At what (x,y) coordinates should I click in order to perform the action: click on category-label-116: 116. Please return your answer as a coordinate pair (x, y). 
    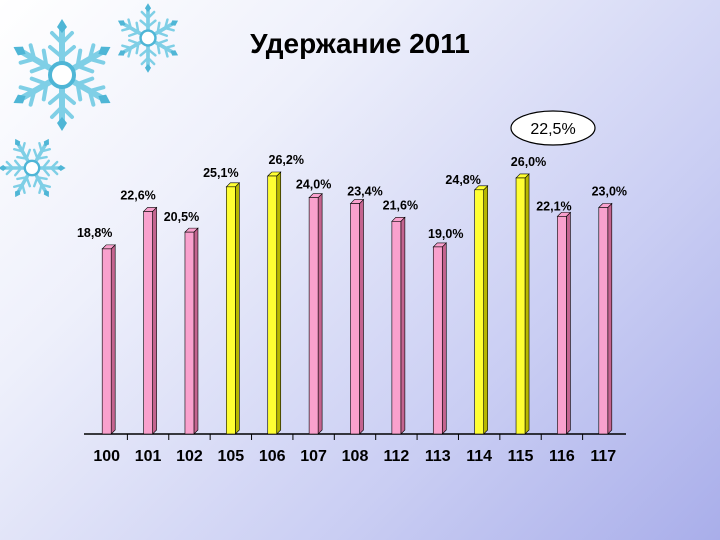
    Looking at the image, I should click on (562, 456).